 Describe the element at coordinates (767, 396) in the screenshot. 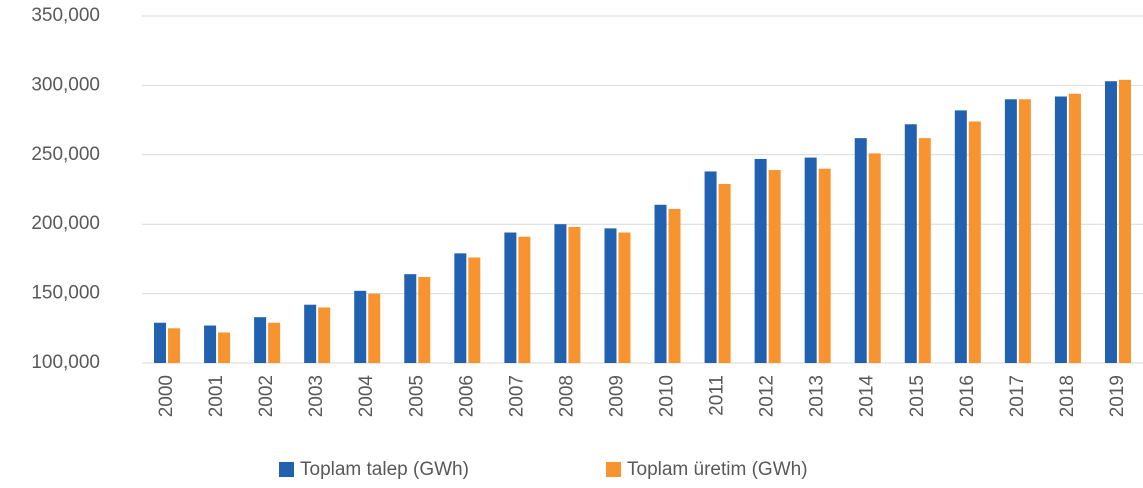

I see `x-tick-label: 2012` at that location.